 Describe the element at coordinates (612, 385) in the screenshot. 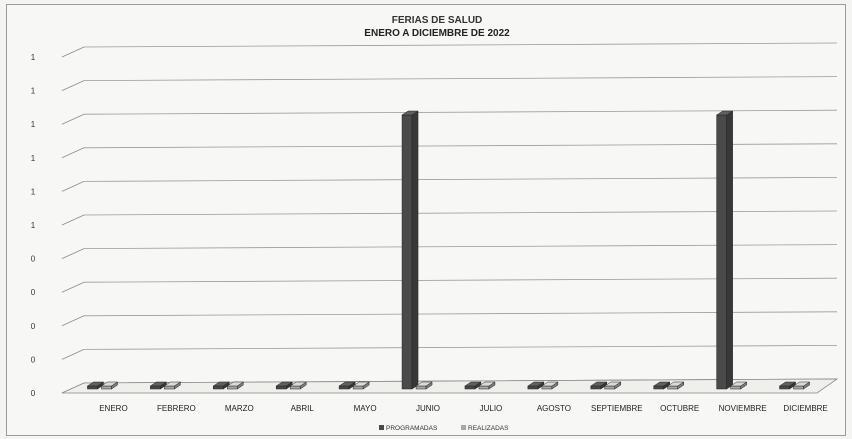

I see `bar-realizadas-septiembre` at that location.